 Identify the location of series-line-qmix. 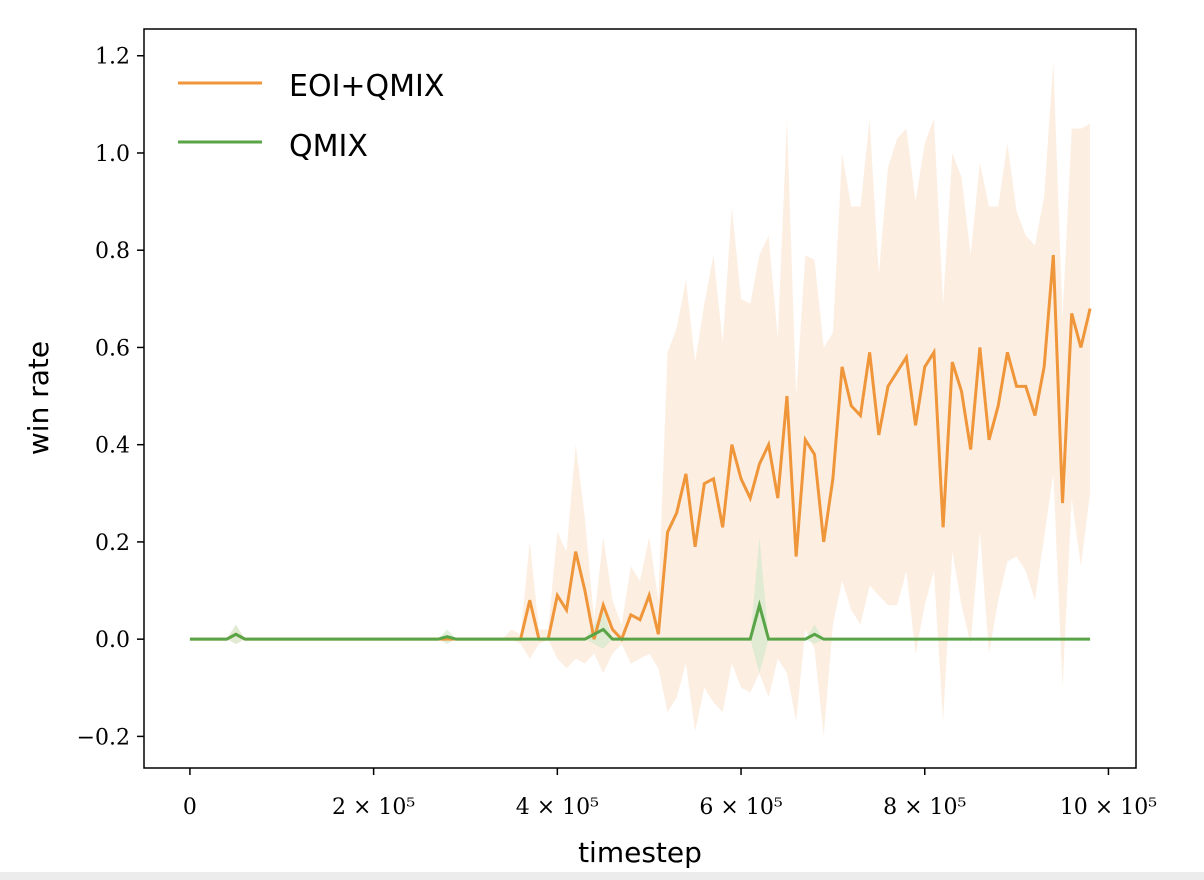
(640, 620).